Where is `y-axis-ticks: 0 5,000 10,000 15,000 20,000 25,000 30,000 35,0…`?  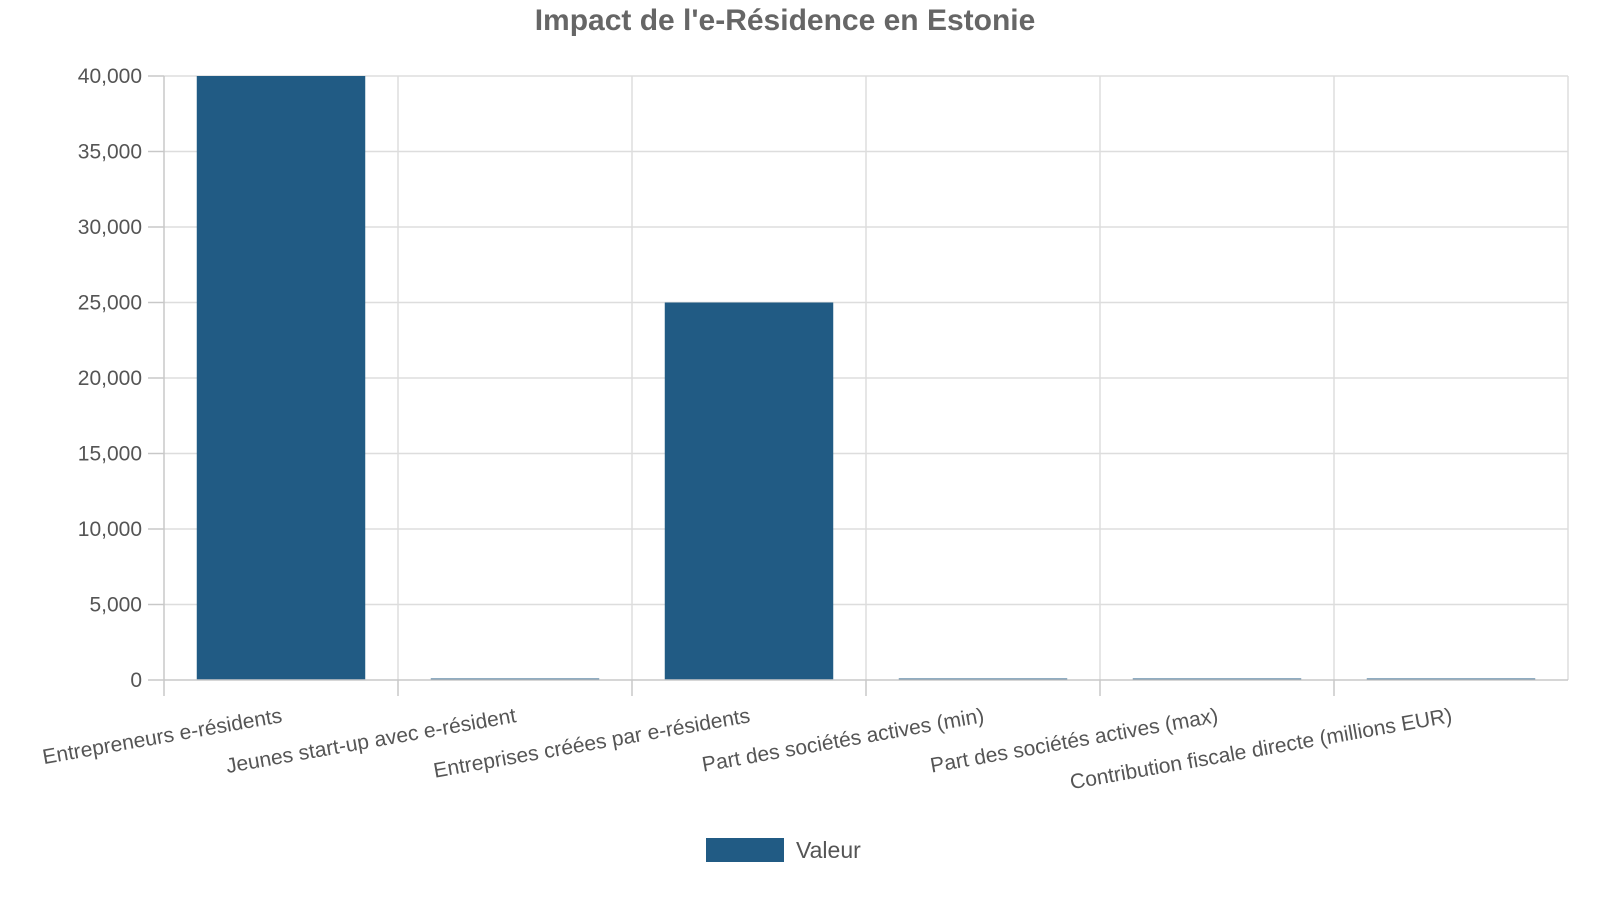
y-axis-ticks: 0 5,000 10,000 15,000 20,000 25,000 30,000 35,0… is located at coordinates (121, 378).